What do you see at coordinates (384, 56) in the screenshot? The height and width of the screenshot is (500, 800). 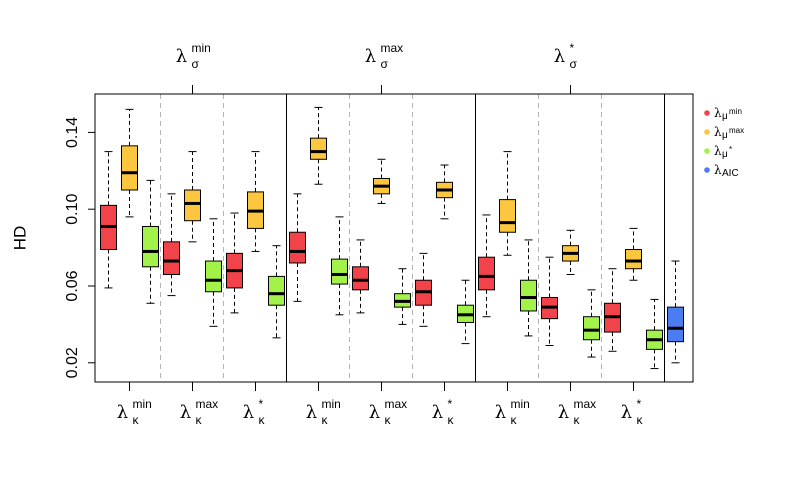 I see `top-label-sigma-max: λ σ max` at bounding box center [384, 56].